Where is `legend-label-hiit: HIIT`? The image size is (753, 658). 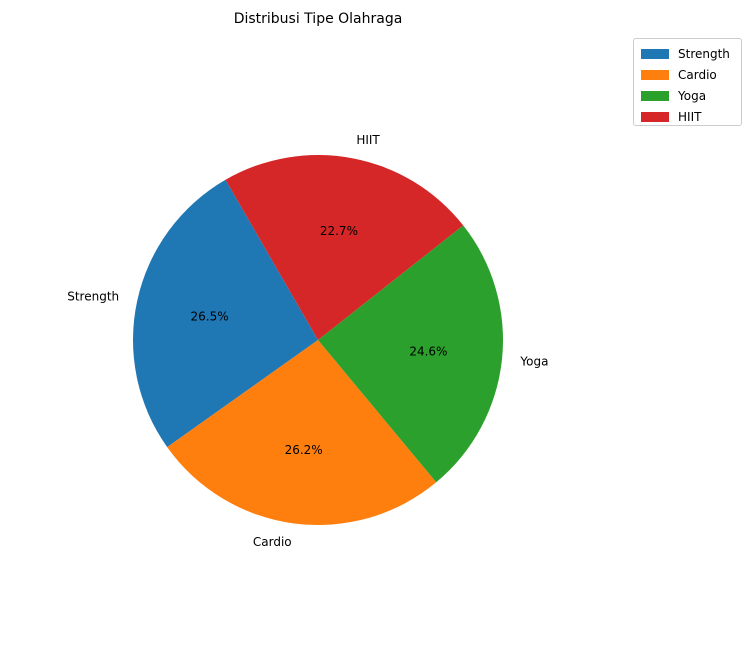
legend-label-hiit: HIIT is located at coordinates (690, 116).